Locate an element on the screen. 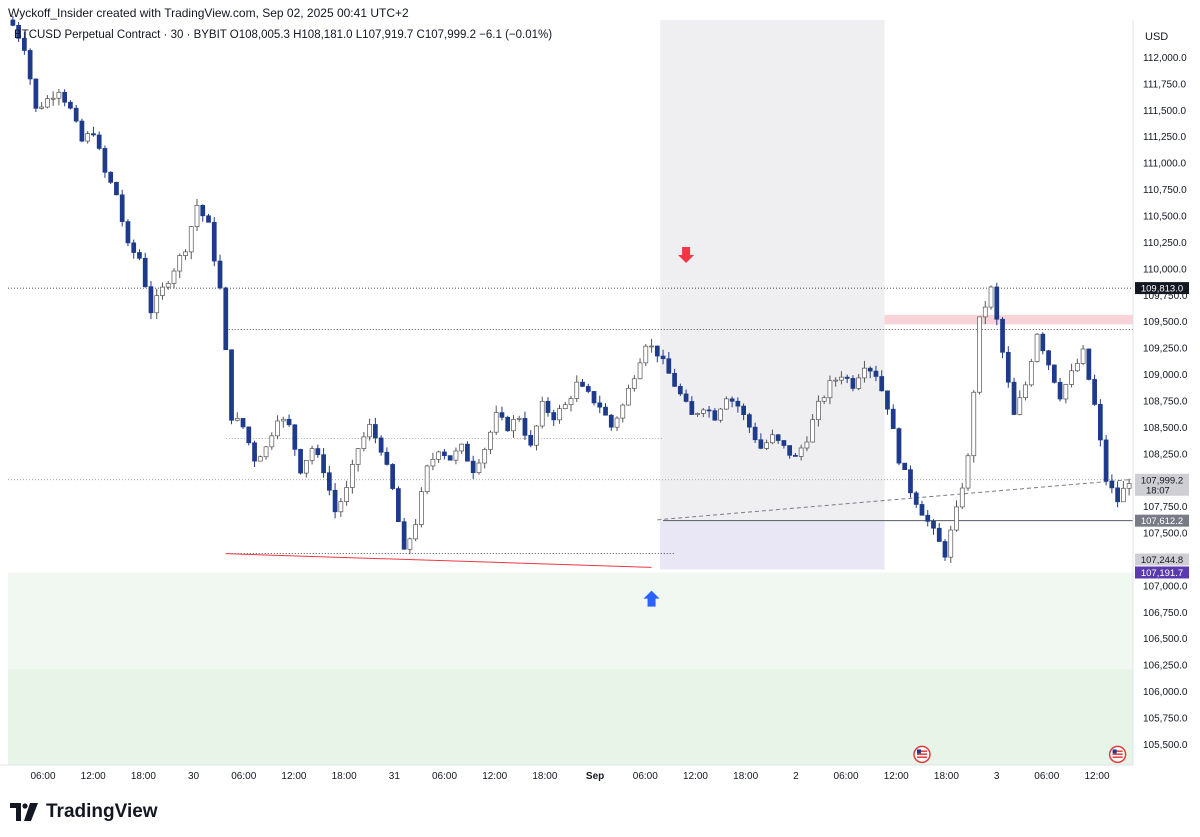 The width and height of the screenshot is (1200, 837). price-tick-label: 106,500.0 is located at coordinates (1165, 639).